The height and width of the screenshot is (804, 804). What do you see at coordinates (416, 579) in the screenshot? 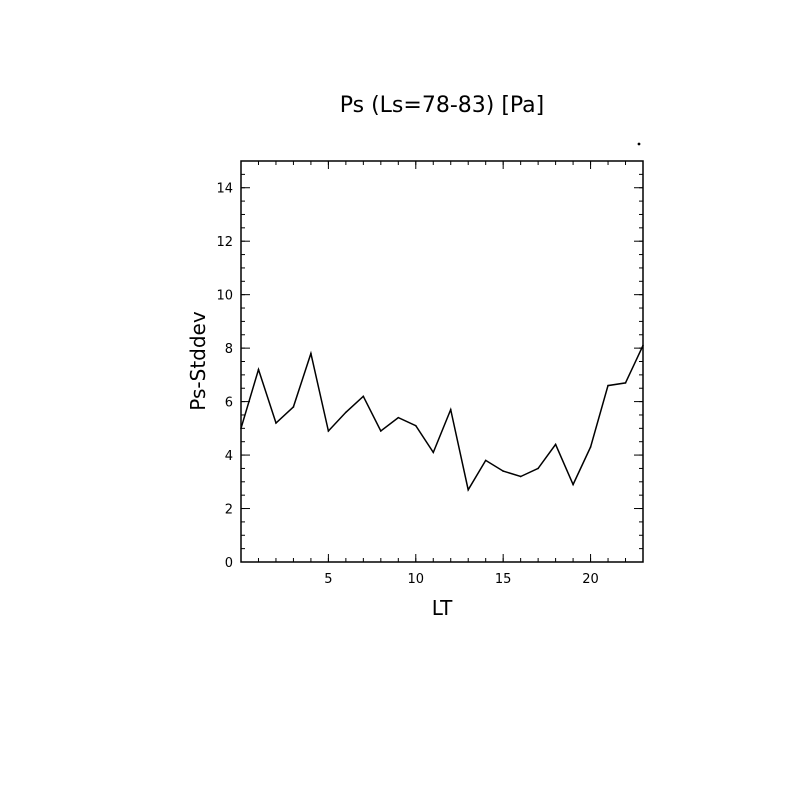
I see `x-tick-label: 10` at bounding box center [416, 579].